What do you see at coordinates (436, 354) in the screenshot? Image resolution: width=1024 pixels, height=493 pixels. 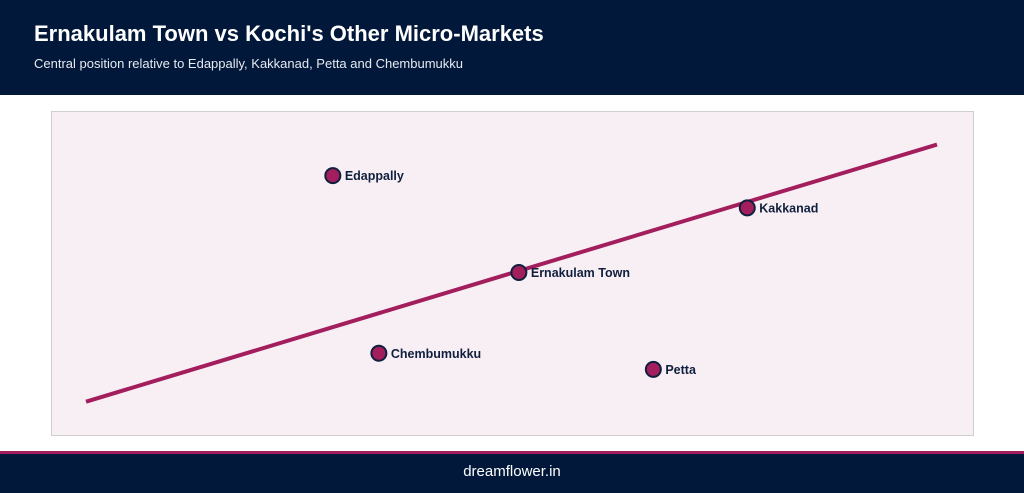 I see `point-label: Chembumukku` at bounding box center [436, 354].